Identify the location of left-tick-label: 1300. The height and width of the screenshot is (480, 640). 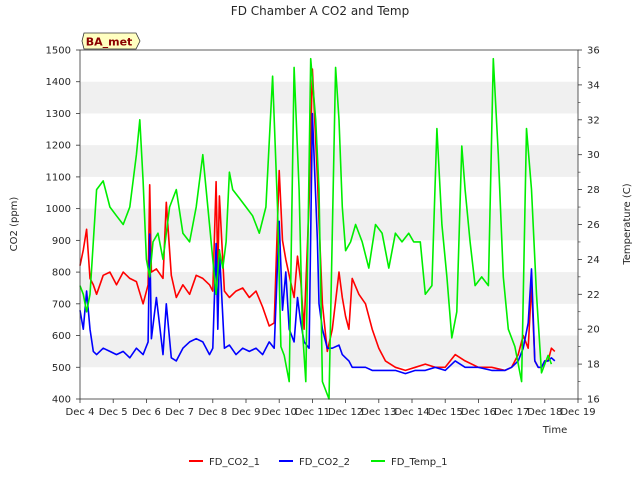
(58, 114).